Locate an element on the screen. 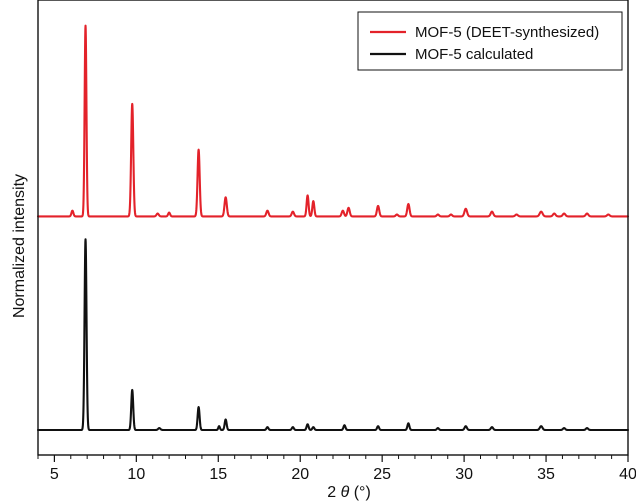 This screenshot has width=636, height=504. x-axis-label: 2 θ (°) is located at coordinates (349, 492).